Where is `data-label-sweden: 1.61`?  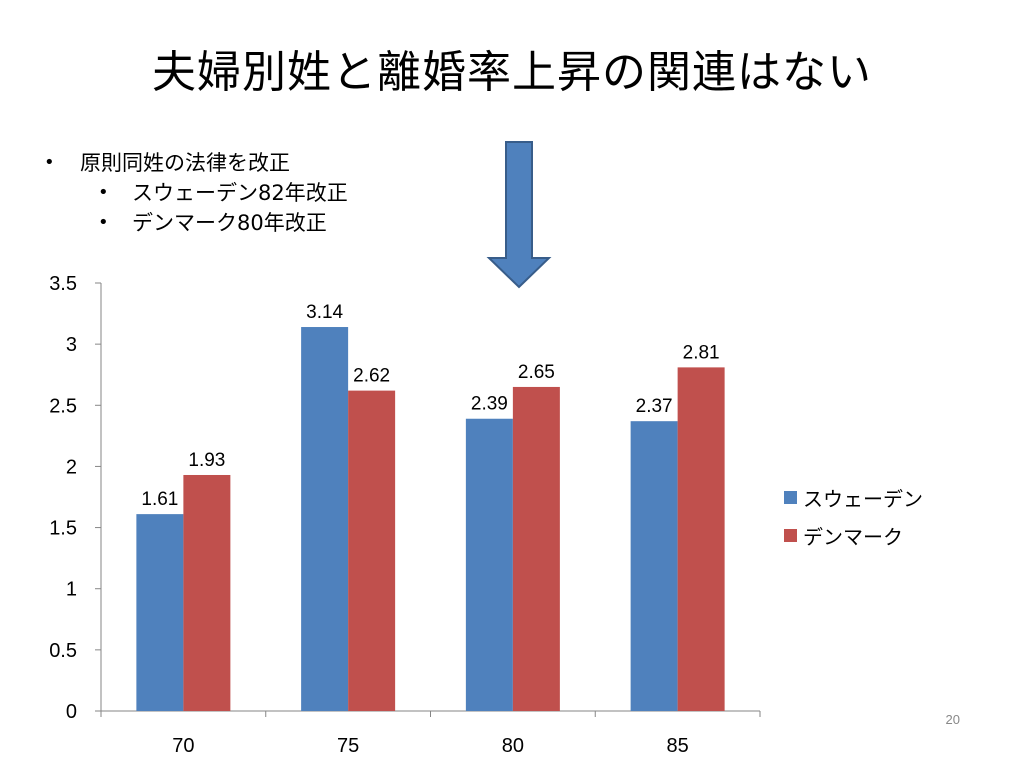 data-label-sweden: 1.61 is located at coordinates (159, 499).